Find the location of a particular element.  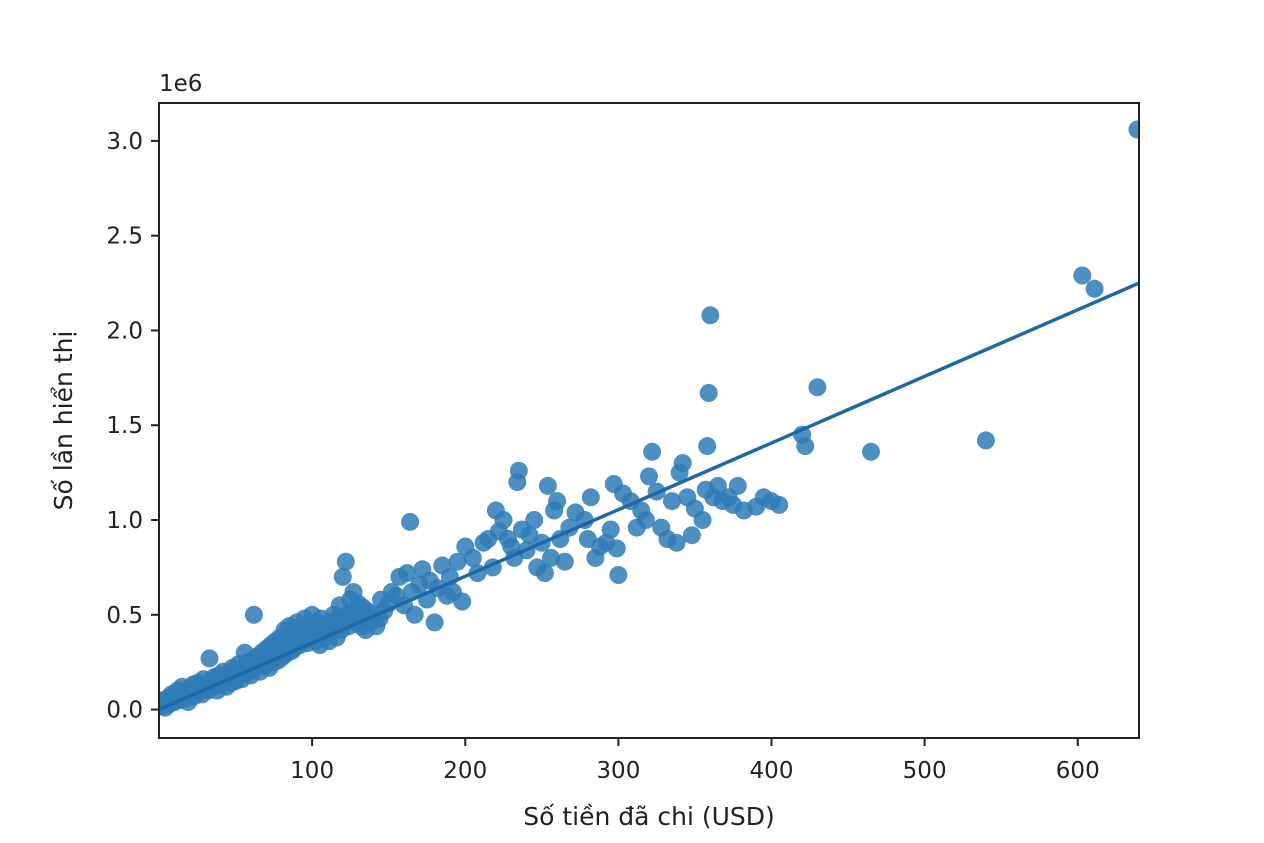

y-tick-label: 0.0 is located at coordinates (124, 711).